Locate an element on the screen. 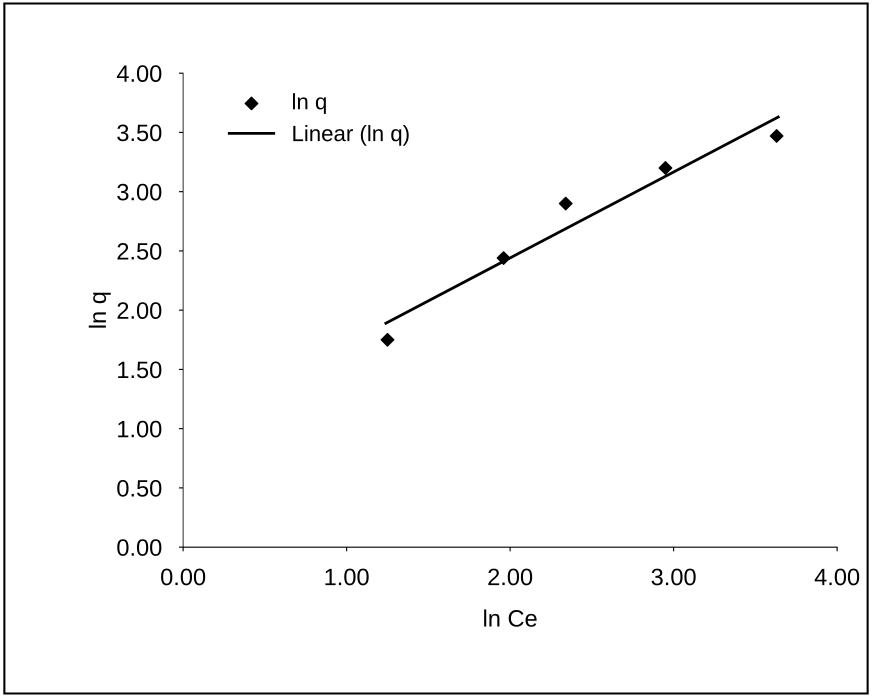  y-tick-label: 2.50 is located at coordinates (140, 251).